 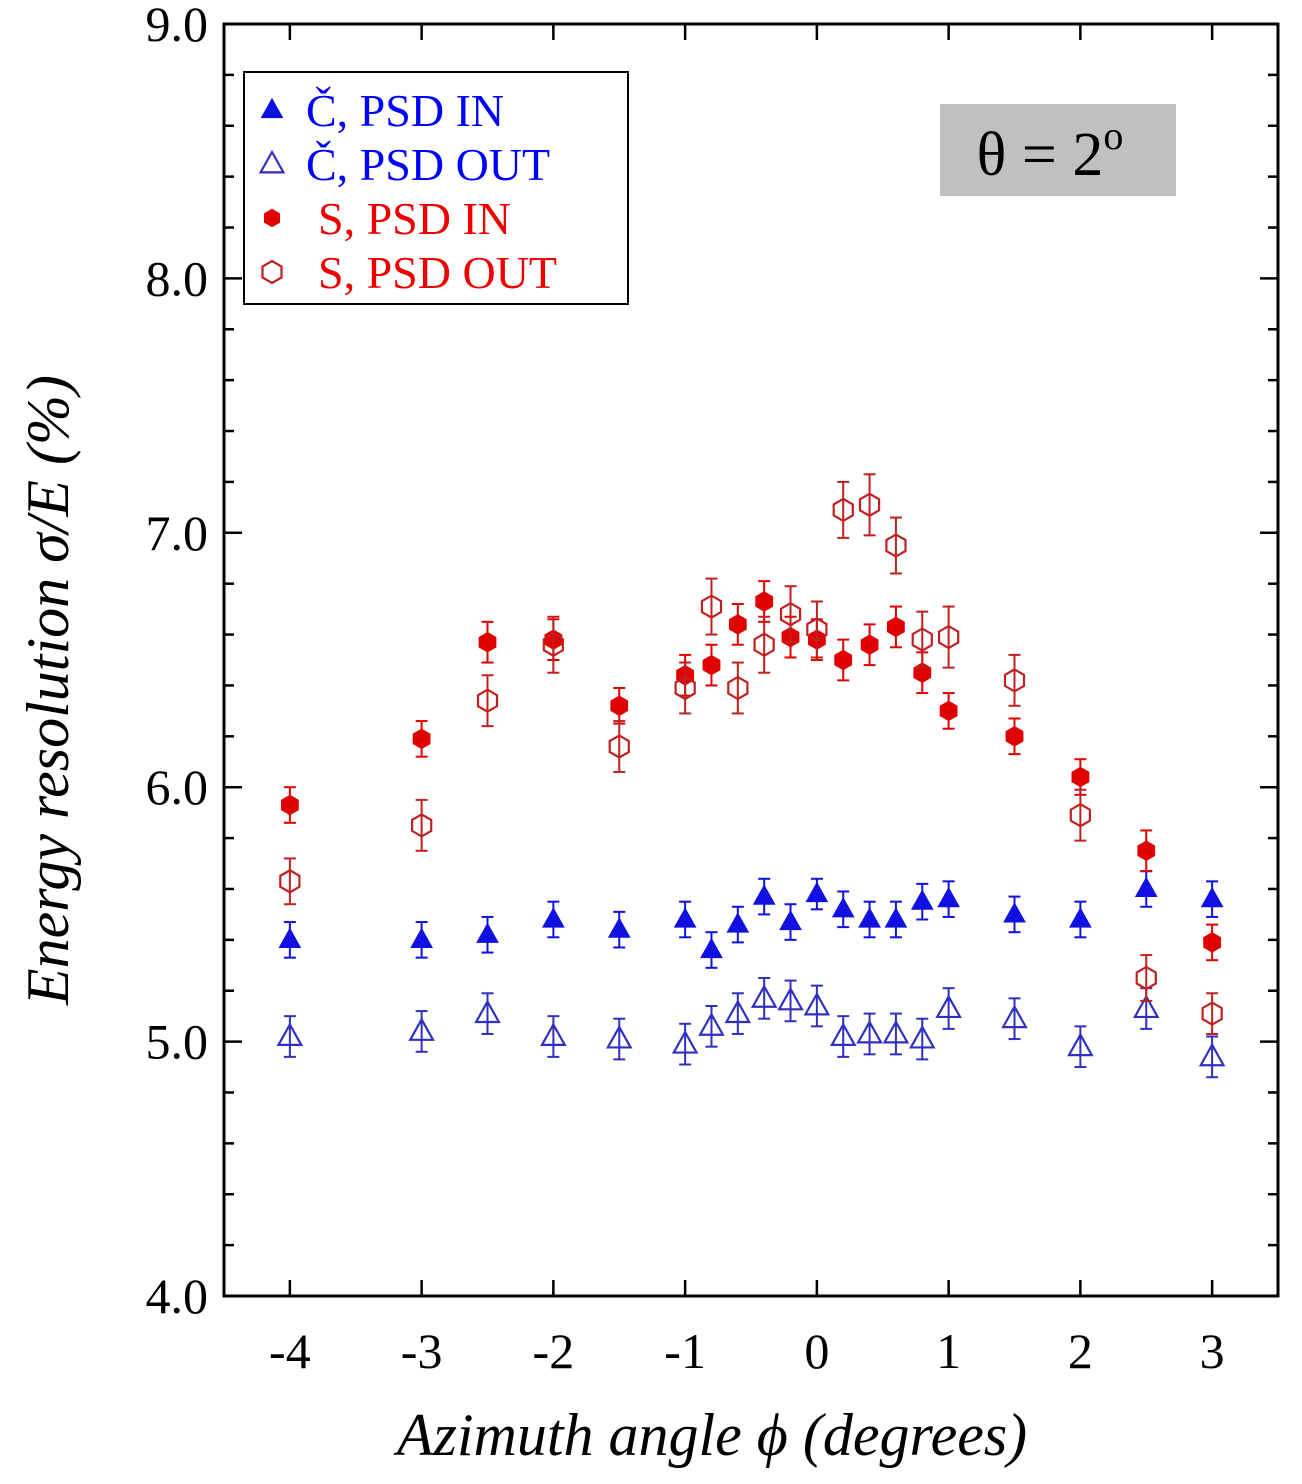 I want to click on theta-annotation-superscript: o, so click(x=1113, y=135).